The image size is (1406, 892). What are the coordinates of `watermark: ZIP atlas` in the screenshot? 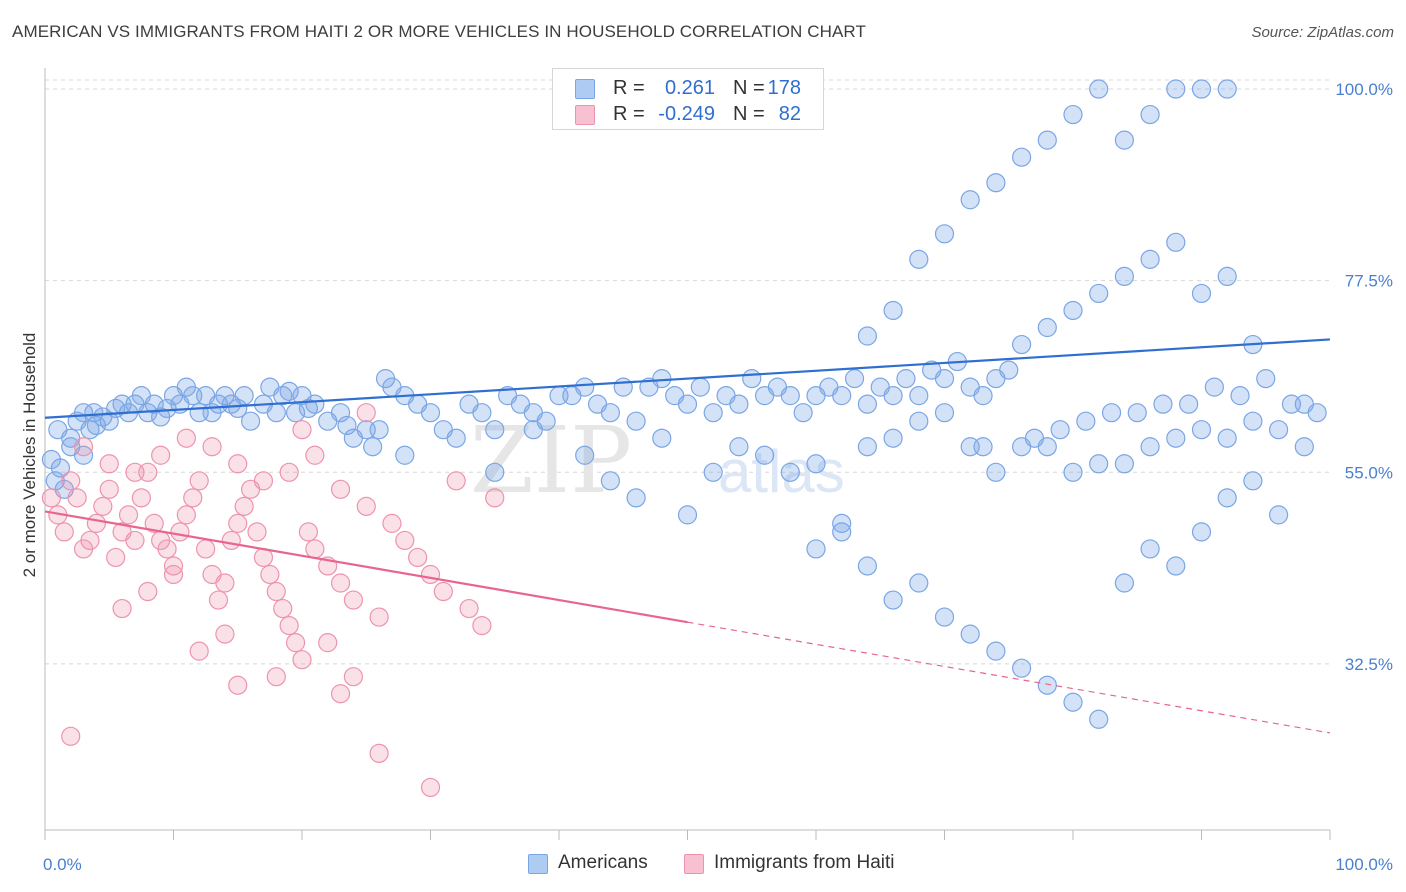 It's located at (657, 460).